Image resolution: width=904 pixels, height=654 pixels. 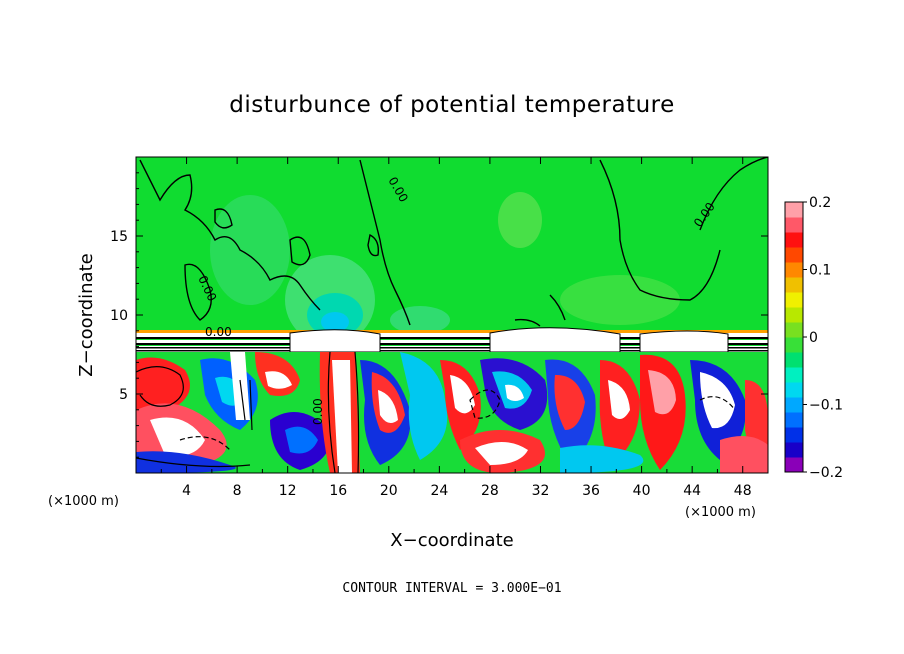 I want to click on colorbar-tick-label: −0.1, so click(x=826, y=406).